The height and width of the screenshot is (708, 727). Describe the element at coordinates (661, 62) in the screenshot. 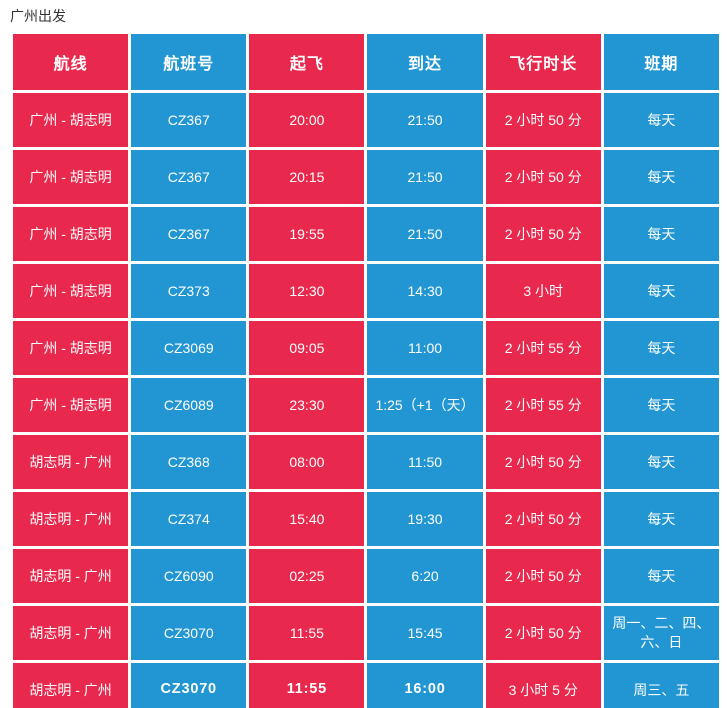

I see `column-header-schedule-days: 班期` at that location.